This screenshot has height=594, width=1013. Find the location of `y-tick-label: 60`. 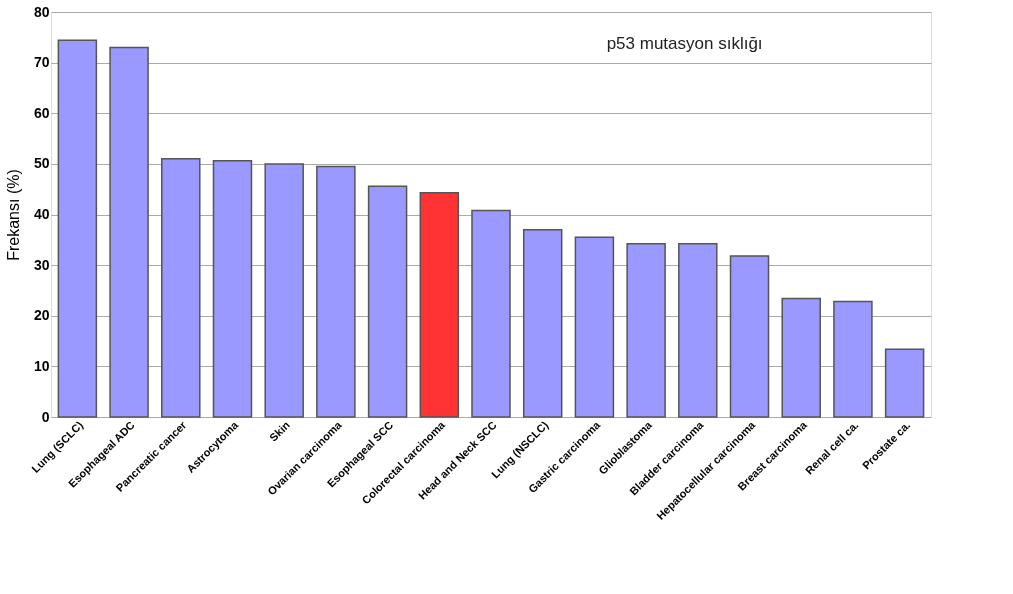

y-tick-label: 60 is located at coordinates (41, 112).